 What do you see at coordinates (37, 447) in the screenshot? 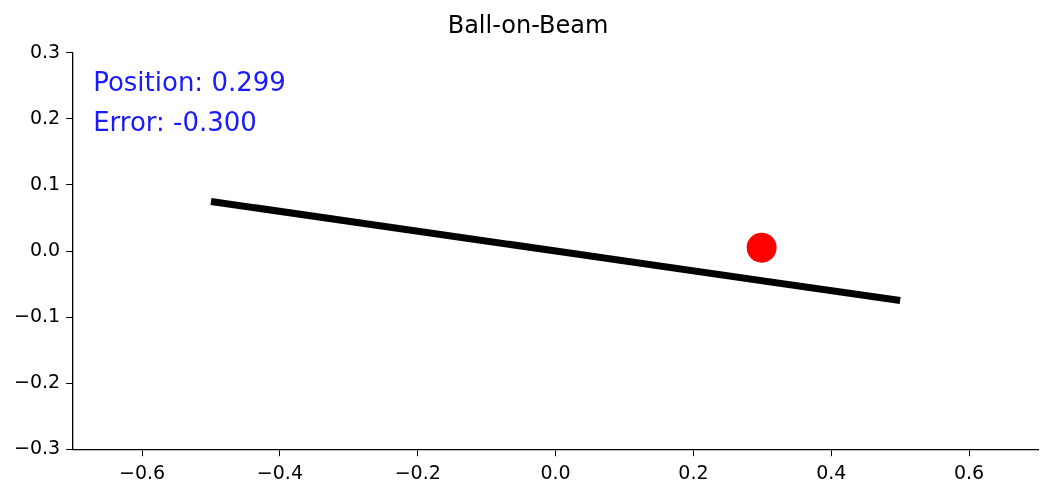
I see `y-tick-label: −0.3` at bounding box center [37, 447].